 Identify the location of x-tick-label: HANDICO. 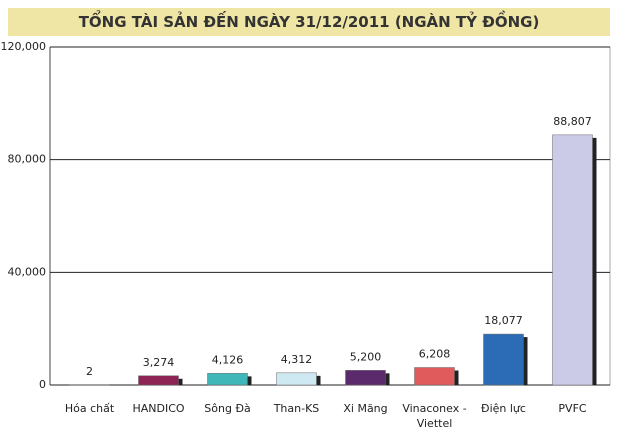
(158, 408).